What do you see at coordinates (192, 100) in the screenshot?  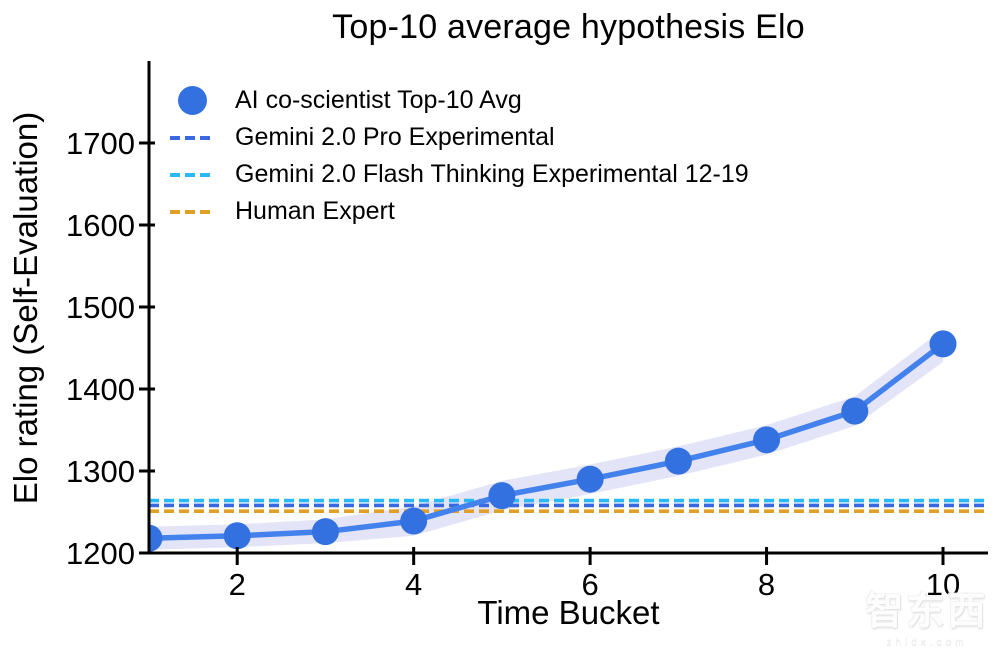 I see `legend-circle-marker-icon` at bounding box center [192, 100].